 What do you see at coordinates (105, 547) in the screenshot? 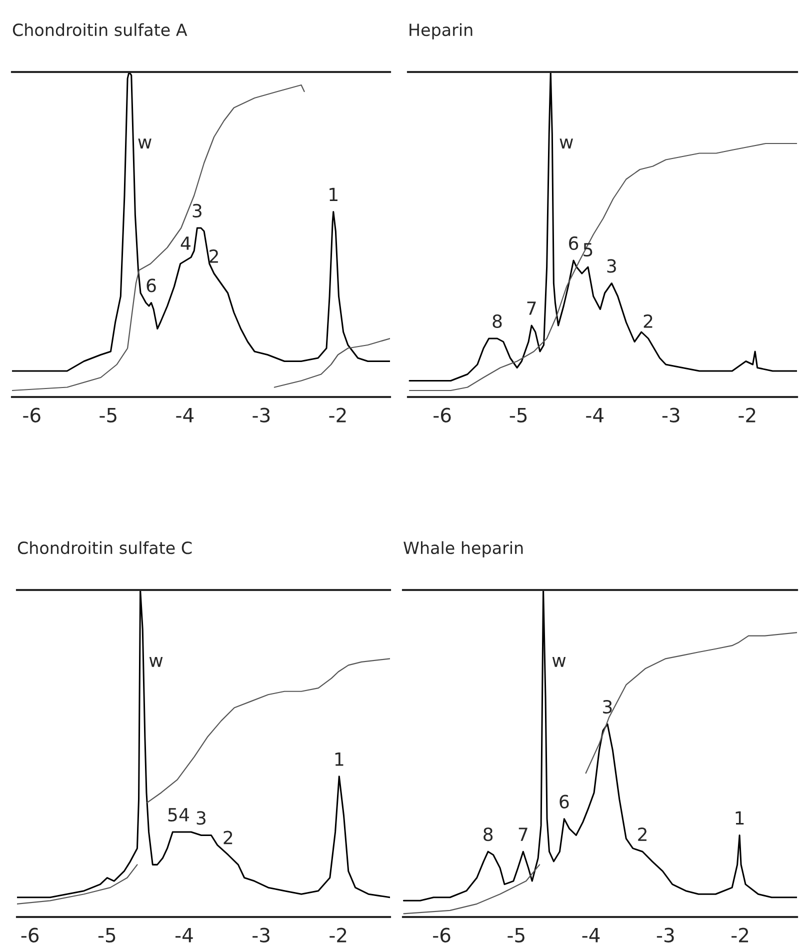
I see `chart-title: Chondroitin sulfate C` at bounding box center [105, 547].